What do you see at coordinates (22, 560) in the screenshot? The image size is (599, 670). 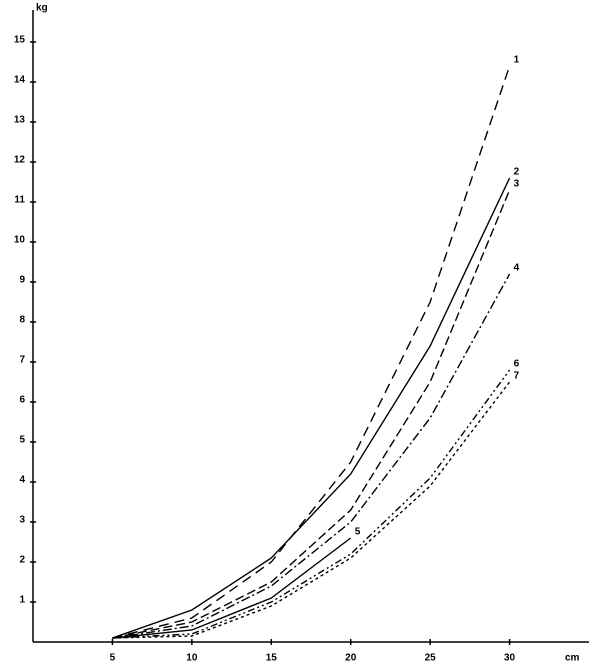 I see `y-tick-label: 2` at bounding box center [22, 560].